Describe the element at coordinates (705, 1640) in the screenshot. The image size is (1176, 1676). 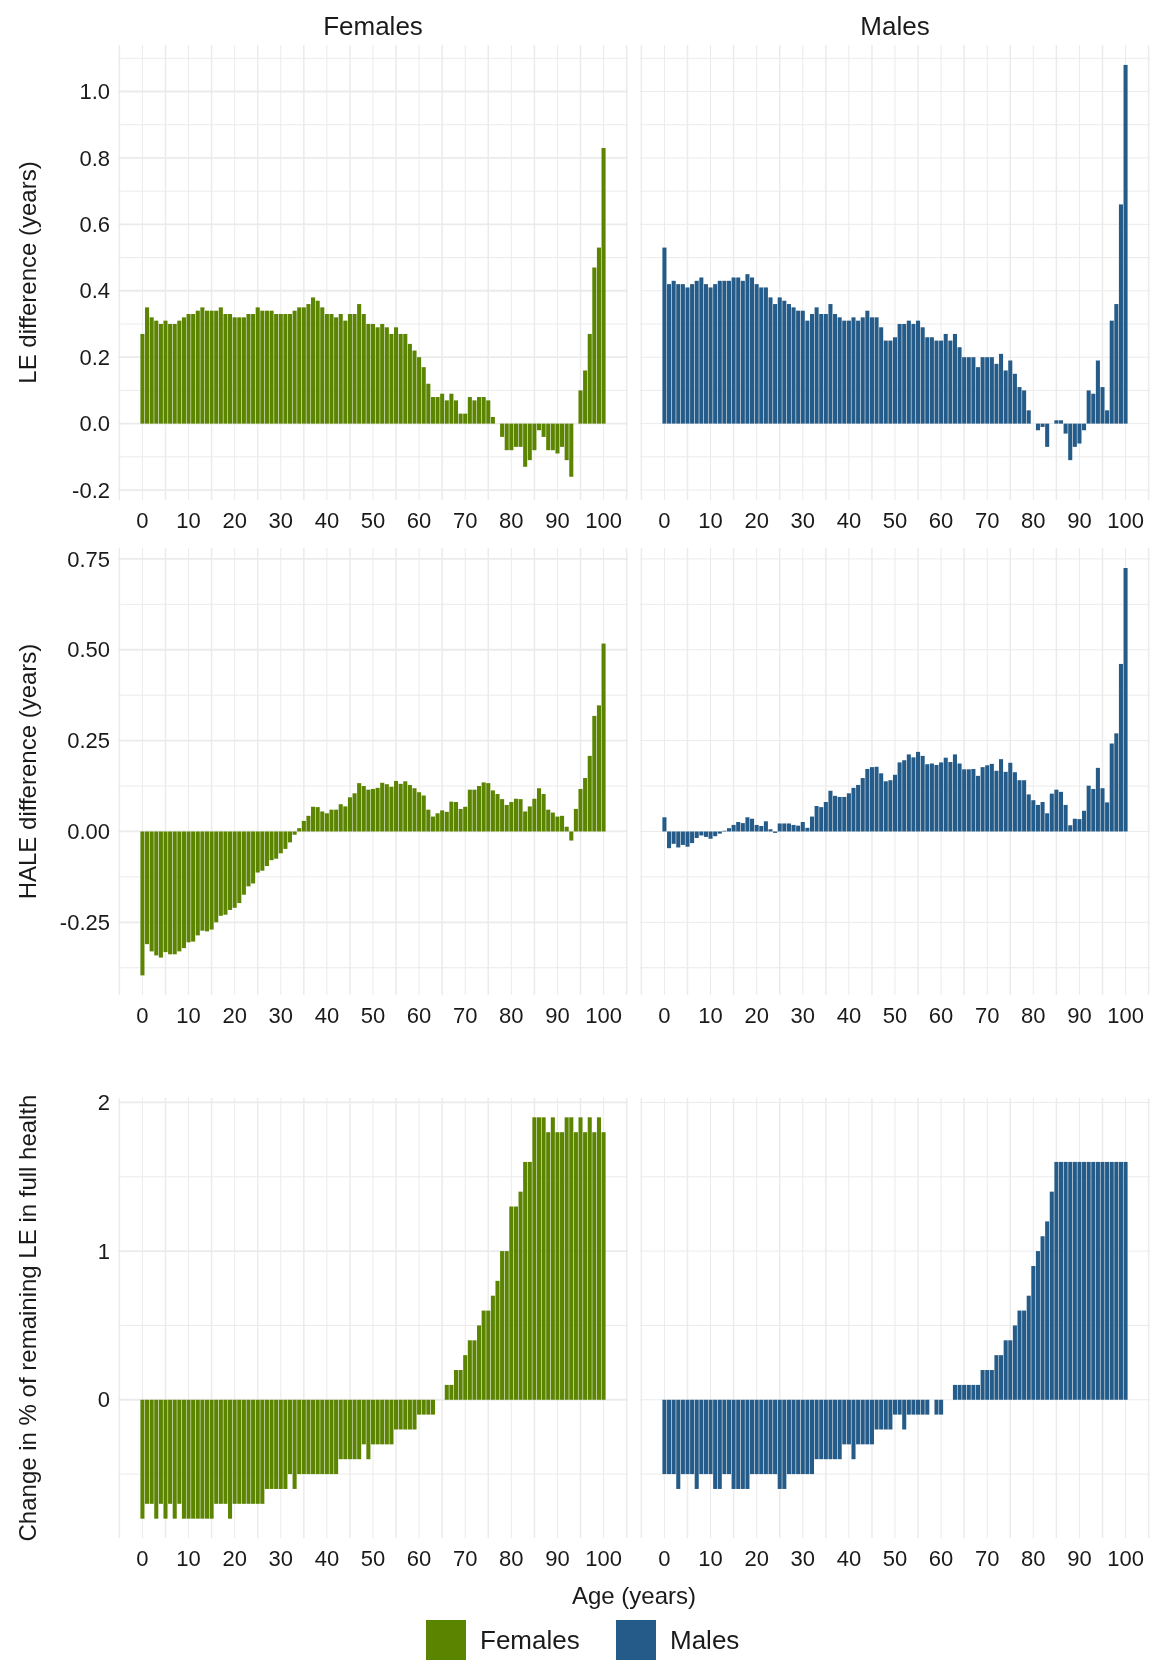
I see `legend-label: Males` at that location.